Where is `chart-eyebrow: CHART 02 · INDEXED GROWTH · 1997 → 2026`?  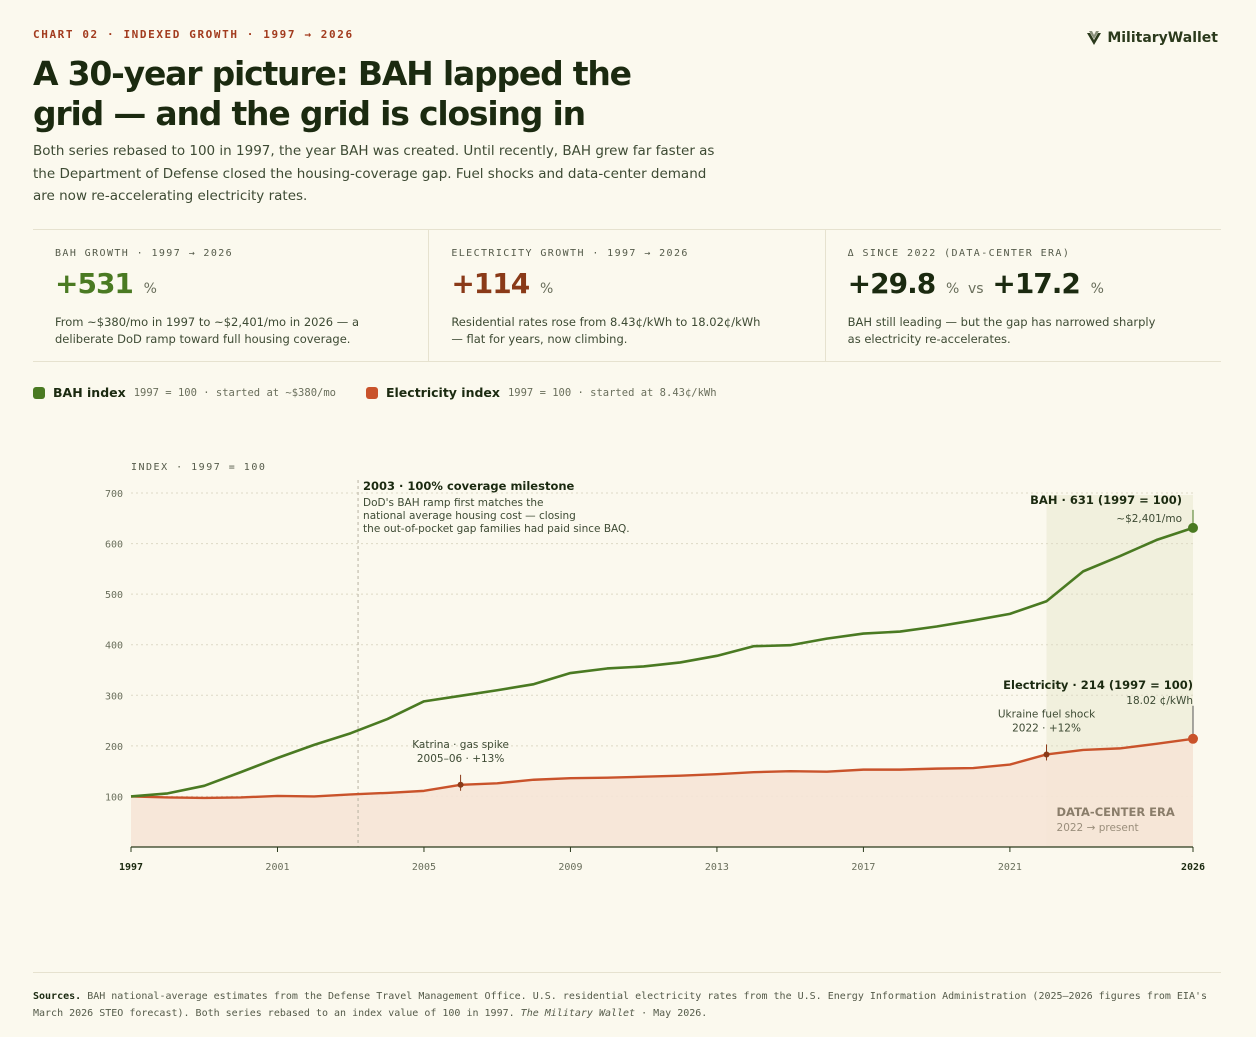 chart-eyebrow: CHART 02 · INDEXED GROWTH · 1997 → 2026 is located at coordinates (193, 34).